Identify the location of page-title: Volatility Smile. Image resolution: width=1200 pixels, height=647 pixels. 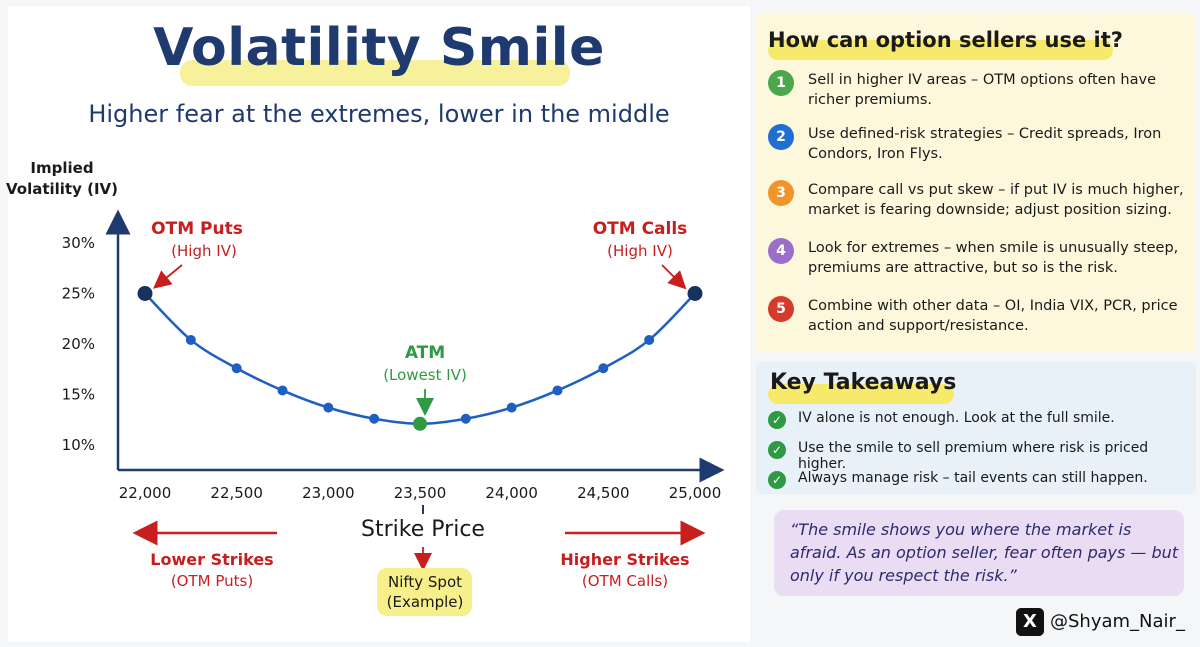
(379, 48).